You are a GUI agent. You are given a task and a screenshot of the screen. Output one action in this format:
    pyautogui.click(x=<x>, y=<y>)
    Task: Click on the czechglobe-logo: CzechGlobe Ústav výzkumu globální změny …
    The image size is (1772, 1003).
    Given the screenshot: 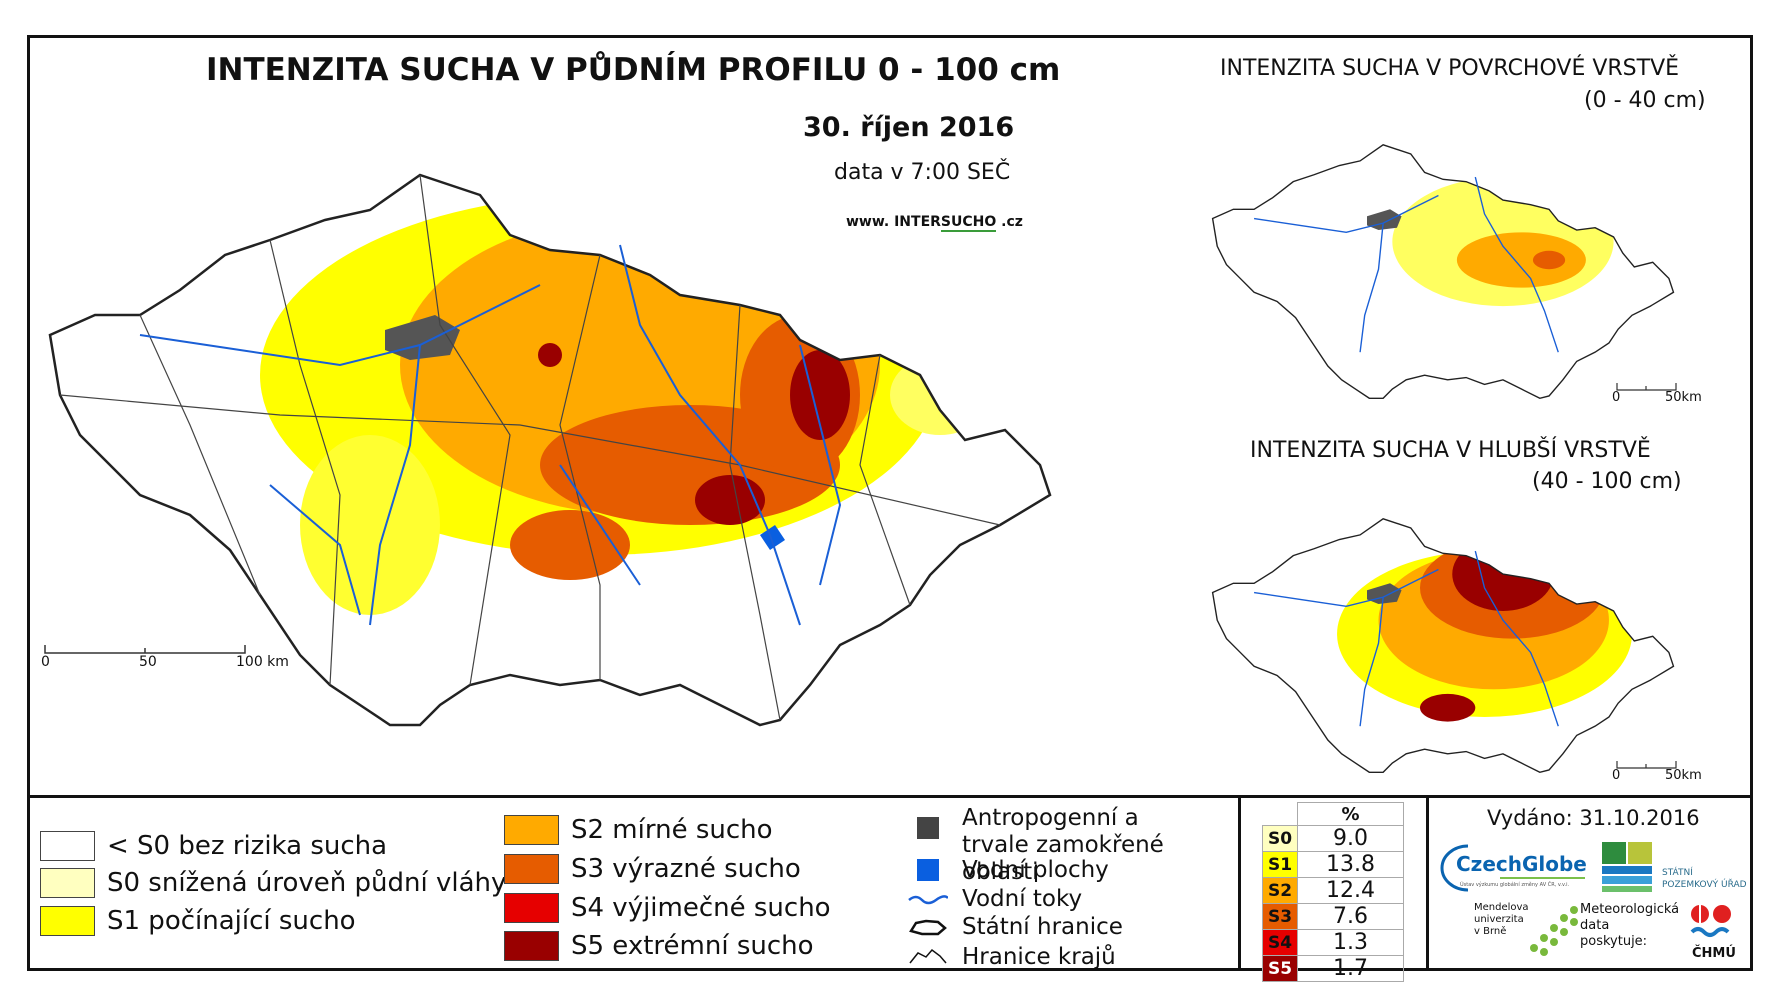 What is the action you would take?
    pyautogui.click(x=1515, y=868)
    